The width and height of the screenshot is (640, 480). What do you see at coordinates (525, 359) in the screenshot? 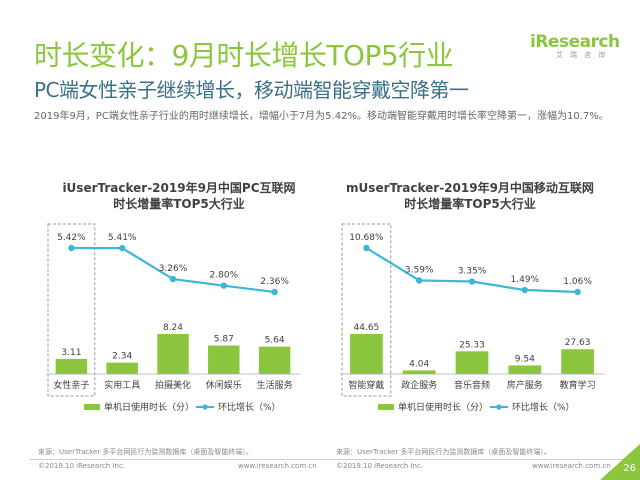
I see `mobile-bar-label: 9.54` at bounding box center [525, 359].